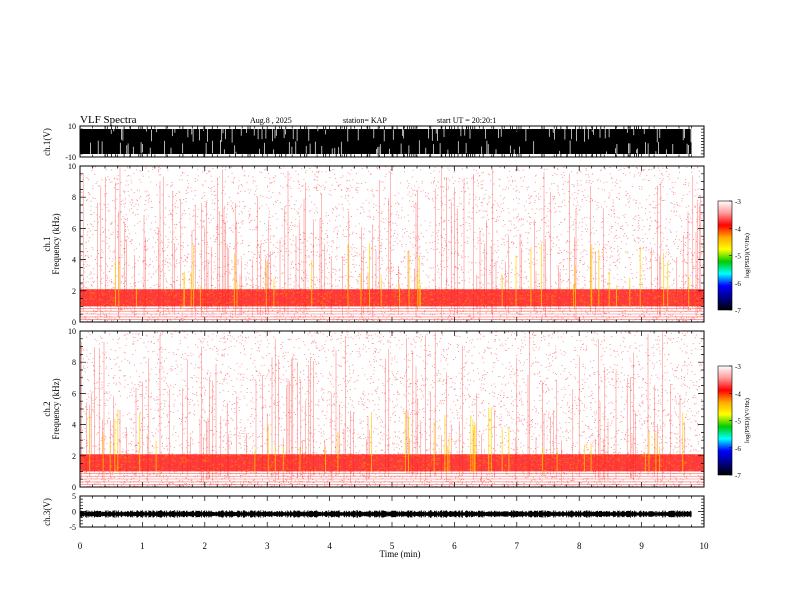 The width and height of the screenshot is (792, 612). I want to click on ch1-waveform-envelope, so click(386, 141).